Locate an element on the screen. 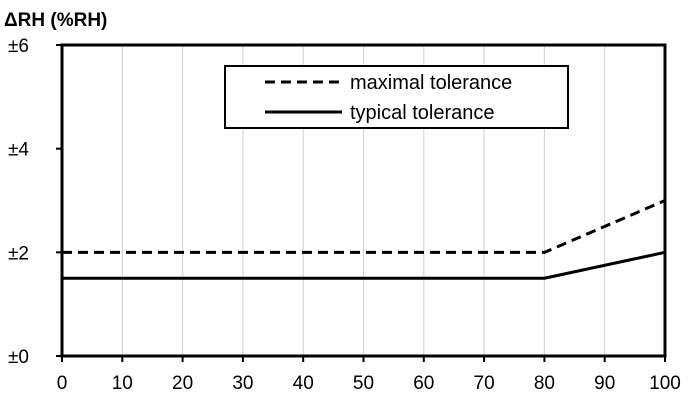 The height and width of the screenshot is (410, 689). x-tick-label: 80 is located at coordinates (544, 383).